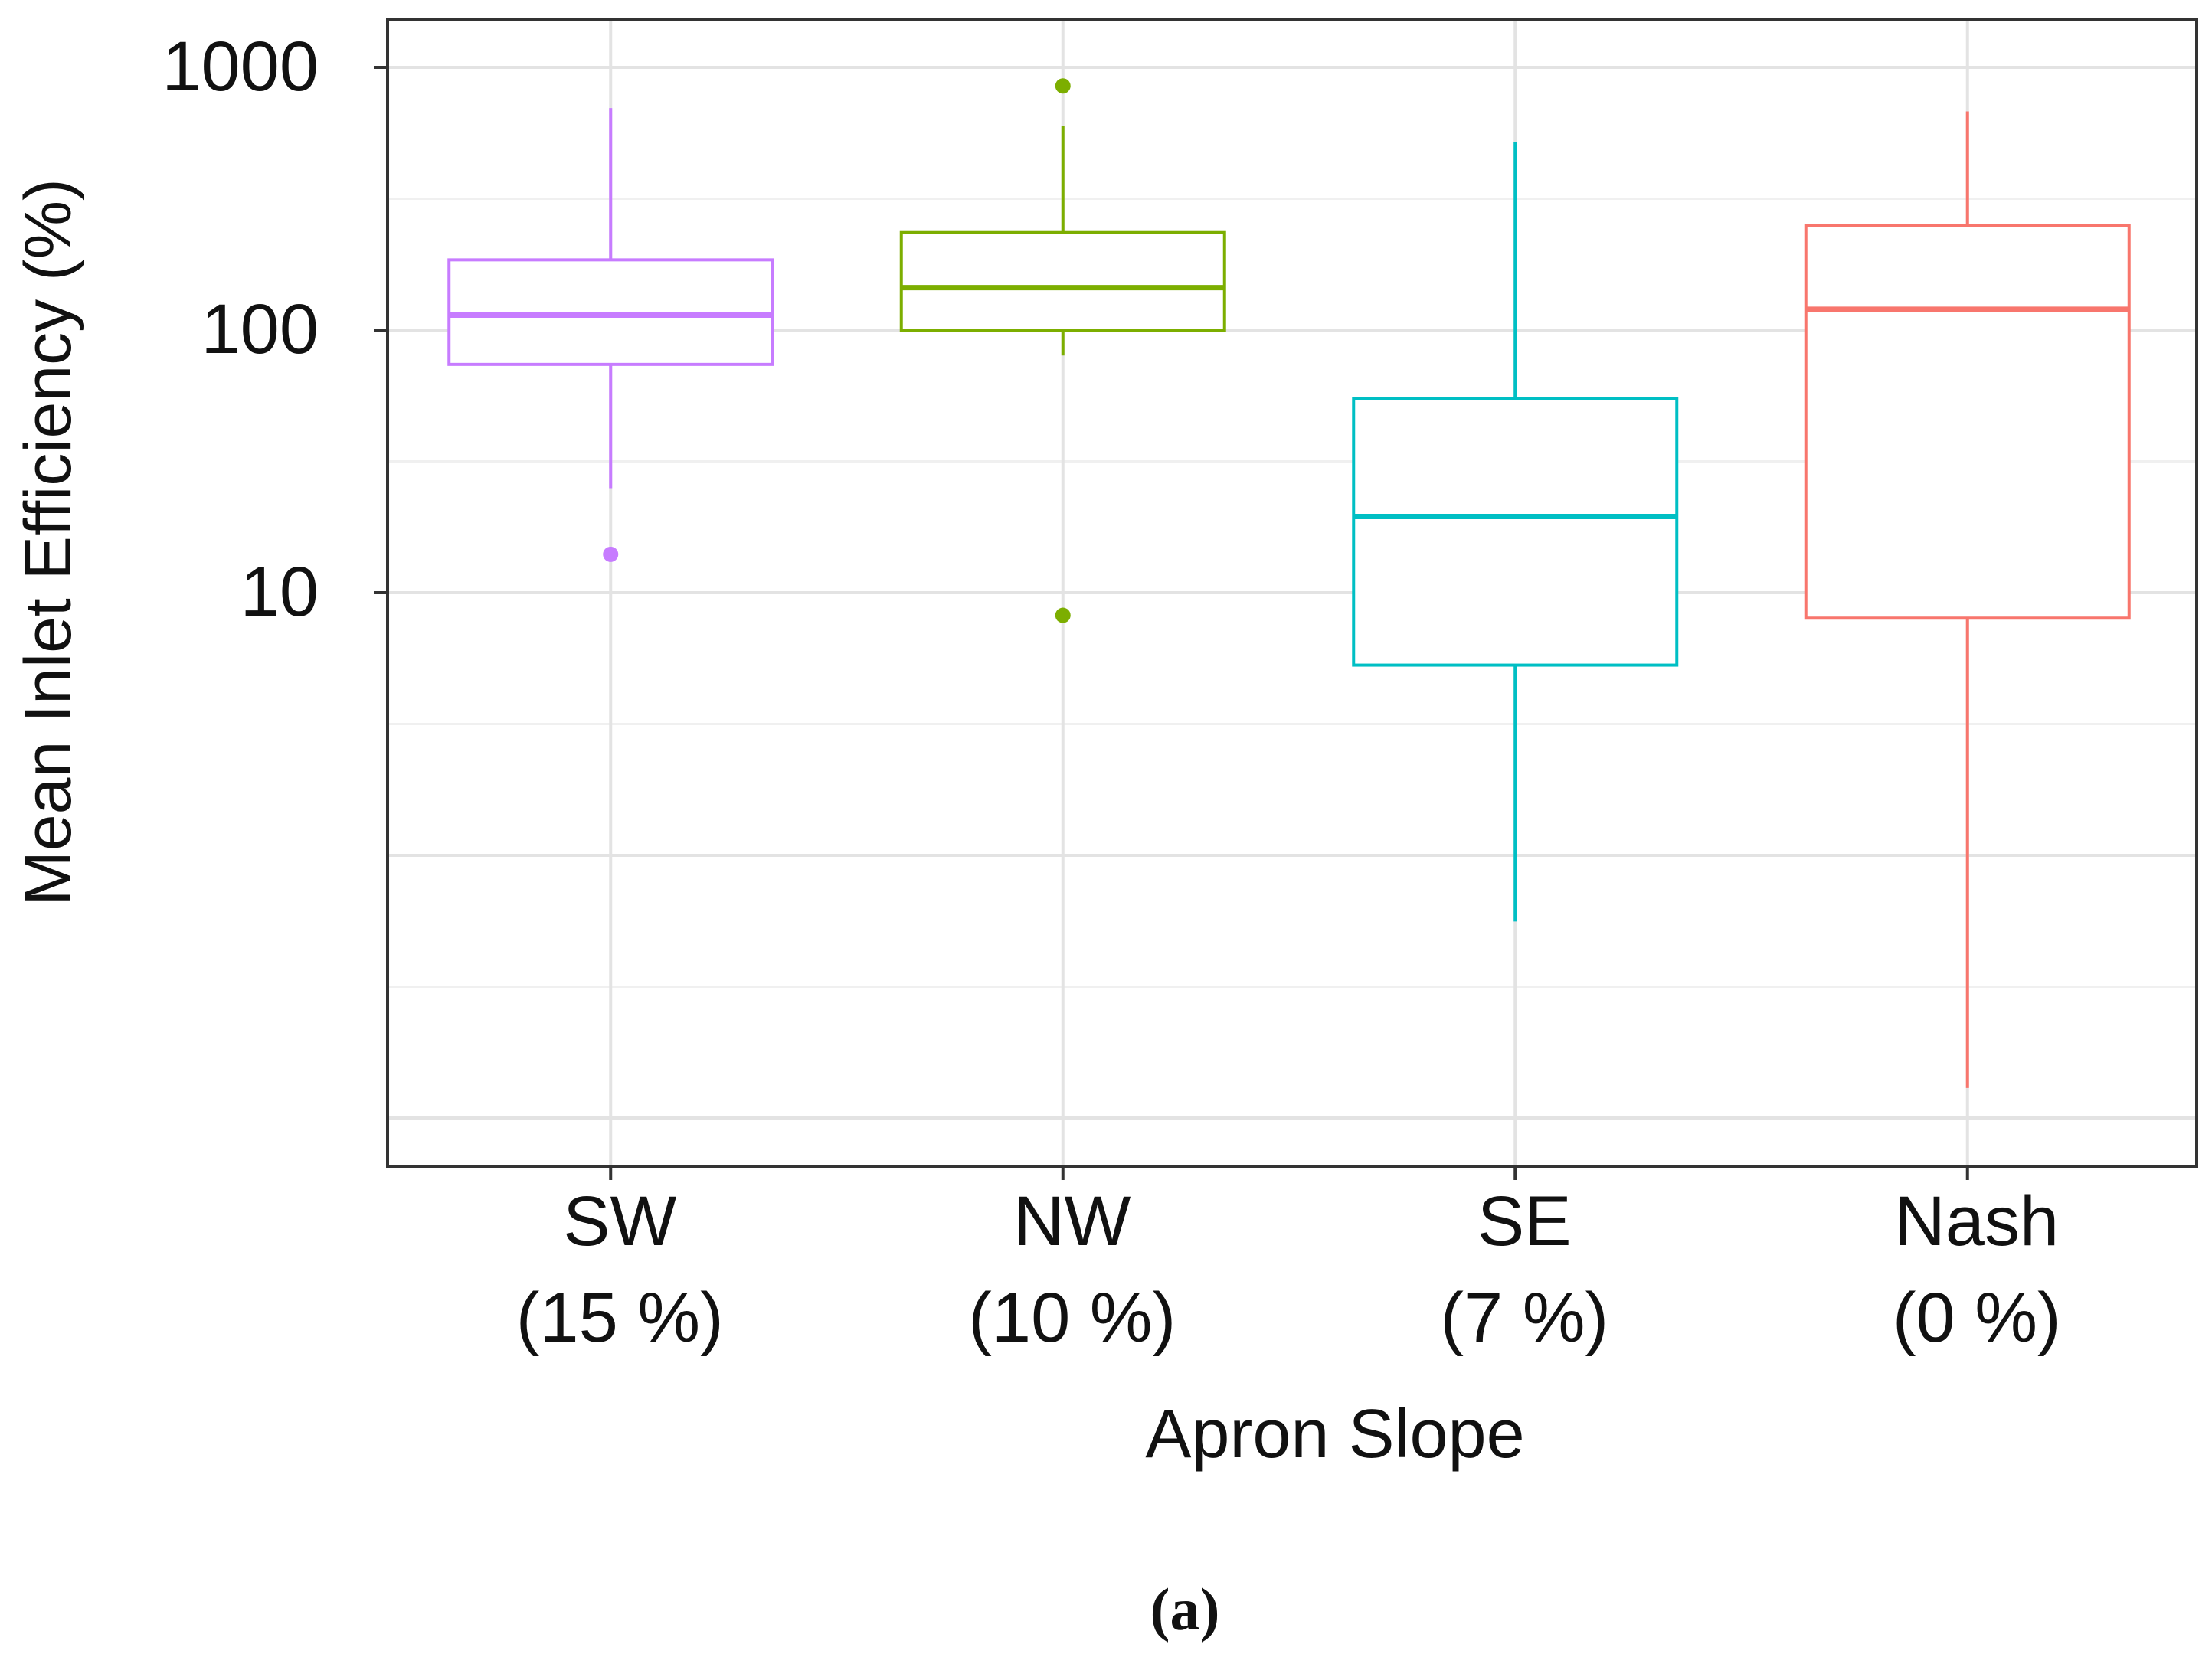 Image resolution: width=2212 pixels, height=1654 pixels. Describe the element at coordinates (1072, 1221) in the screenshot. I see `x-tick-label-name: NW` at that location.